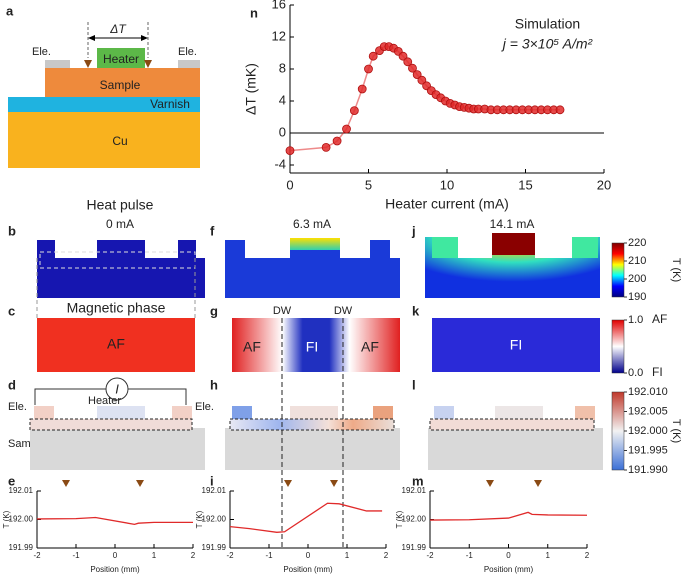  What do you see at coordinates (6, 519) in the screenshot?
I see `y-axis-label: T (K)` at bounding box center [6, 519].